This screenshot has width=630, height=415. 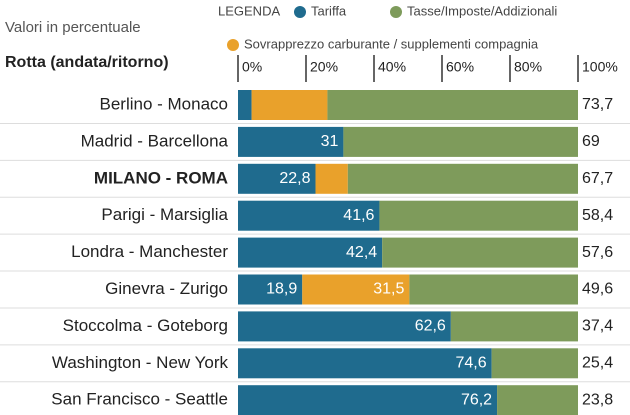 I want to click on category-label: Londra - Manchester, so click(x=149, y=251).